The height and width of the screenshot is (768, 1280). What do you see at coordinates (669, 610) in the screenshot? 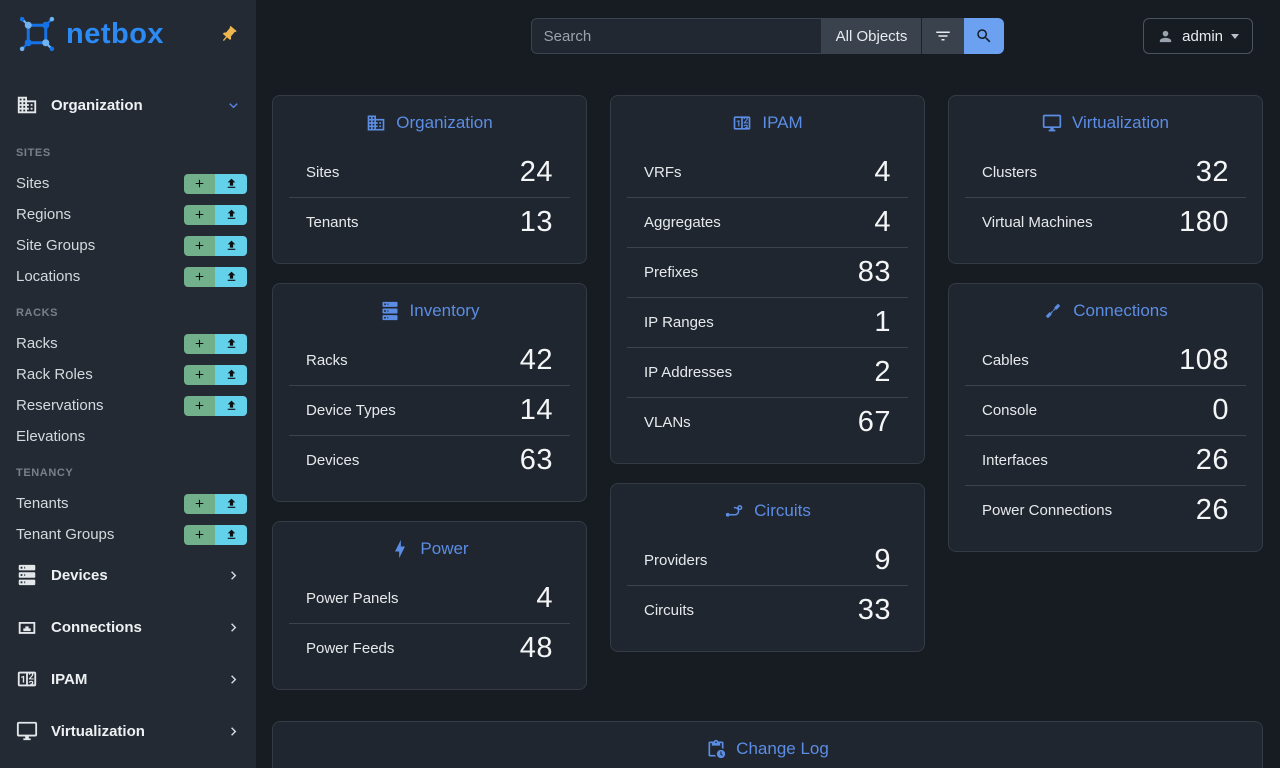
I see `circuits-stat-link: Circuits` at bounding box center [669, 610].